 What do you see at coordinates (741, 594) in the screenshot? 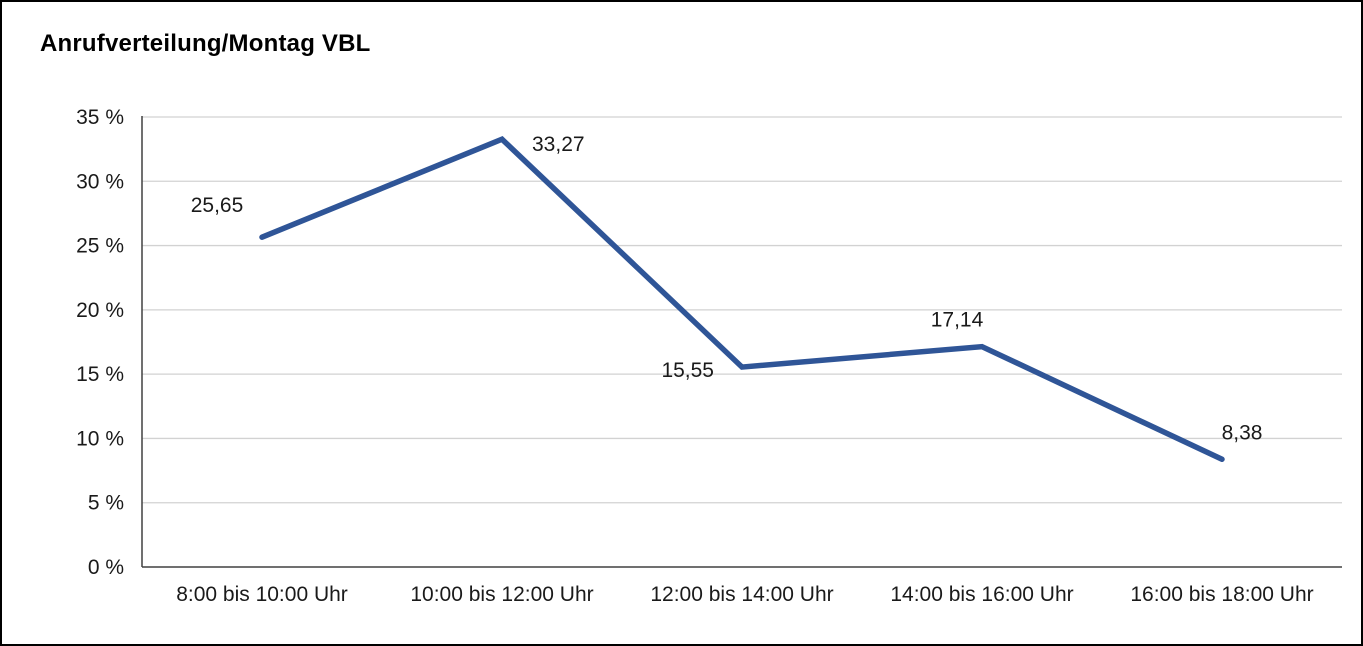
I see `x-tick-label: 12:00 bis 14:00 Uhr` at bounding box center [741, 594].